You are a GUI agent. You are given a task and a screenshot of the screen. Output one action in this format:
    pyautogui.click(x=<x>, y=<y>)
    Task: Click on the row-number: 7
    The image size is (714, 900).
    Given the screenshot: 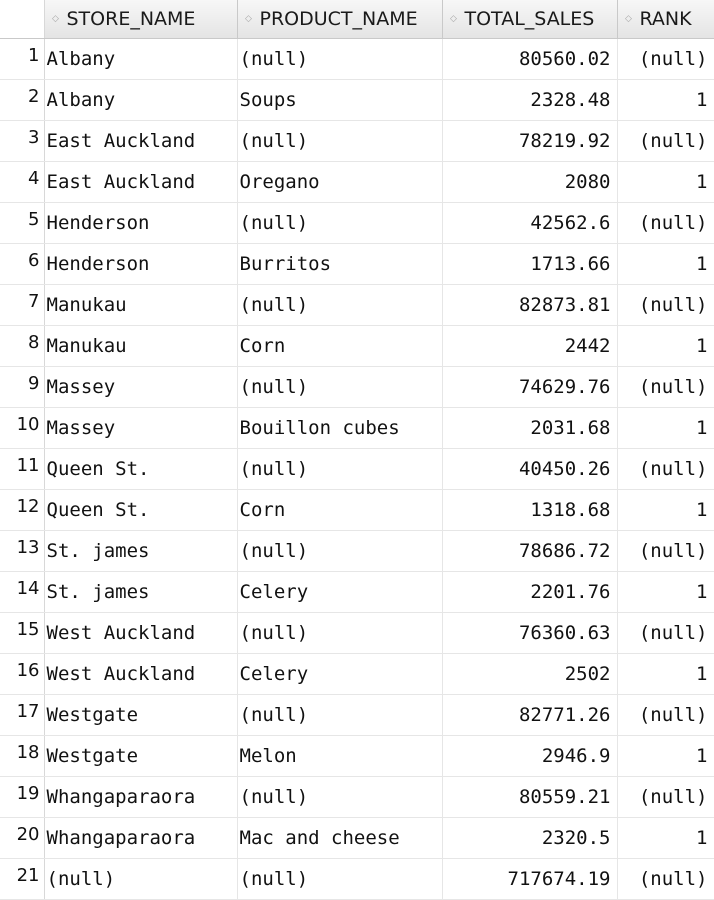 What is the action you would take?
    pyautogui.click(x=22, y=305)
    